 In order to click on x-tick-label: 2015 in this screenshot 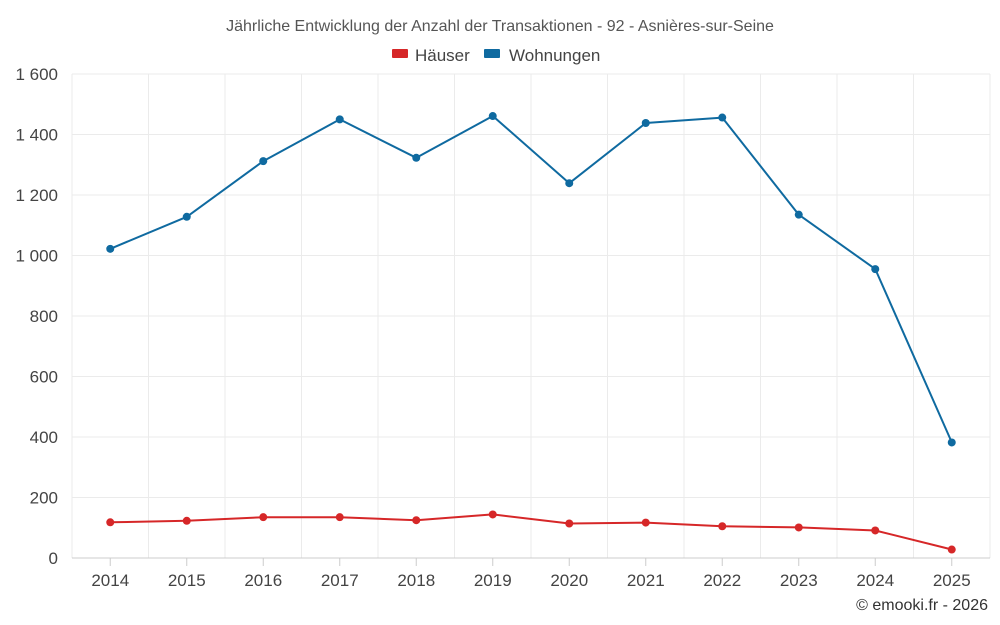, I will do `click(187, 580)`.